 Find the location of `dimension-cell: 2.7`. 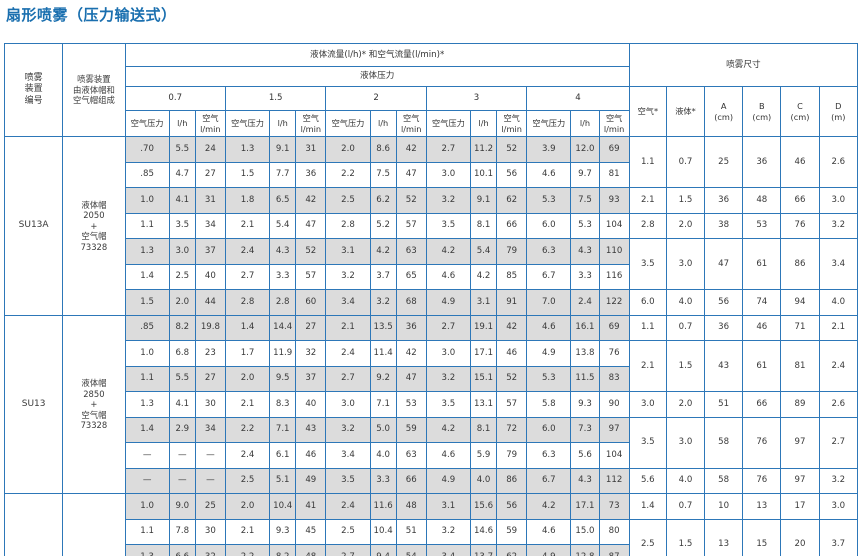

dimension-cell: 2.7 is located at coordinates (838, 442).